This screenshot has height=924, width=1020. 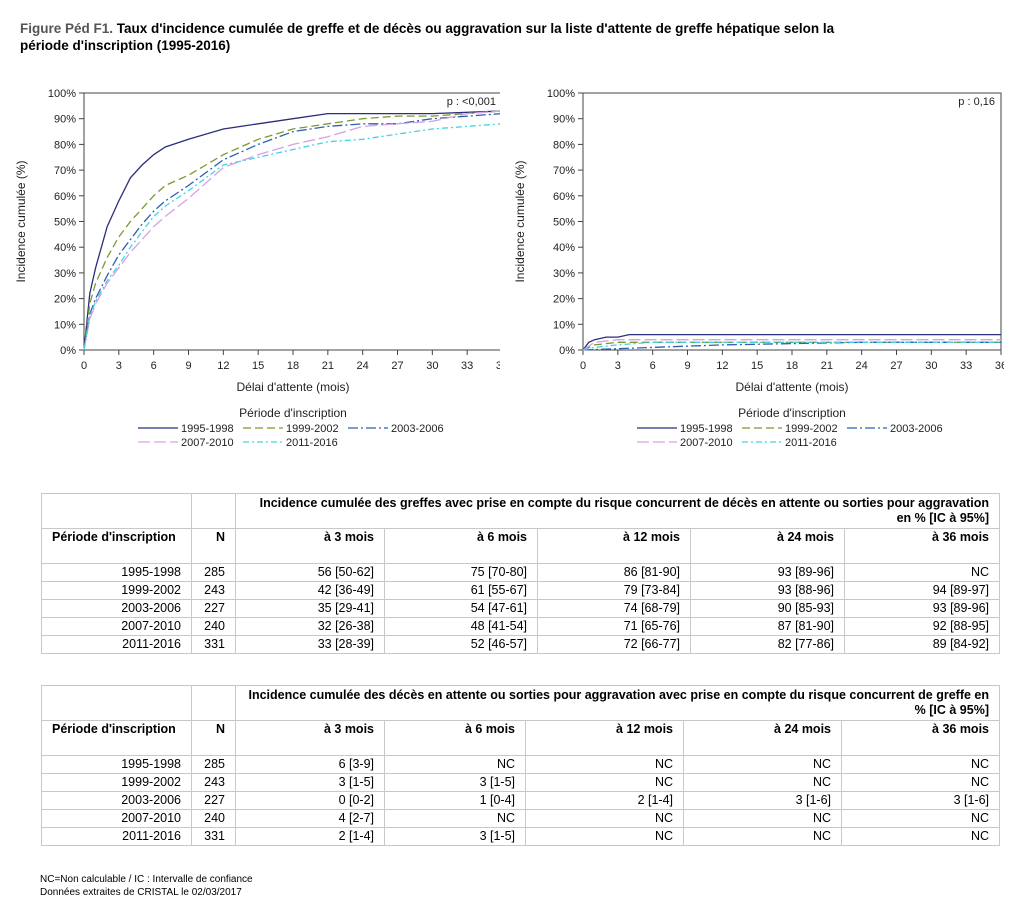 I want to click on p-value: p : <0,001, so click(x=471, y=102).